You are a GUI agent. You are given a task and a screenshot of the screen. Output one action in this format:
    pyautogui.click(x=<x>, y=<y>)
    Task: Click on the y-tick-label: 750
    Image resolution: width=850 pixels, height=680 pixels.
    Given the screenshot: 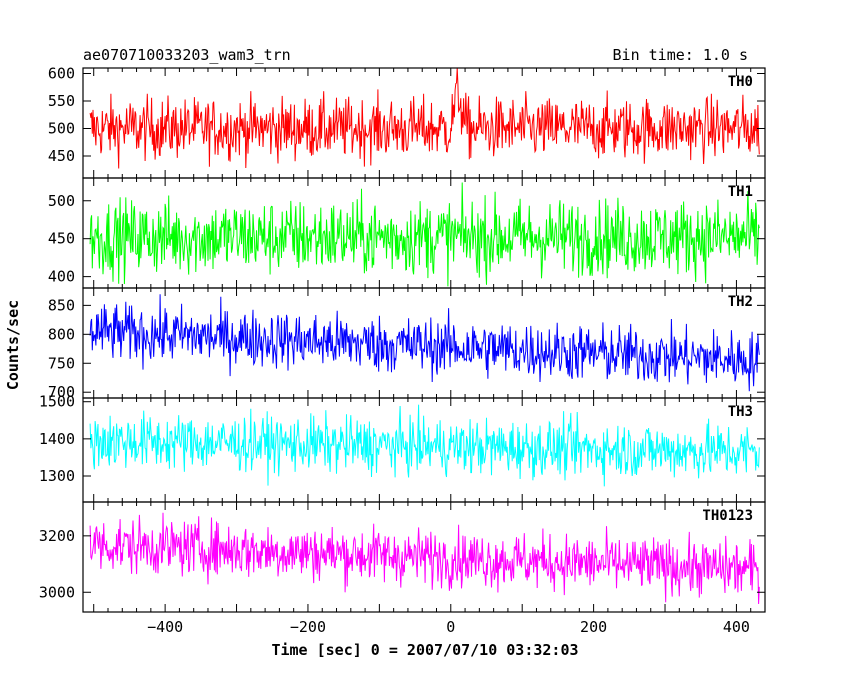 What is the action you would take?
    pyautogui.click(x=61, y=363)
    